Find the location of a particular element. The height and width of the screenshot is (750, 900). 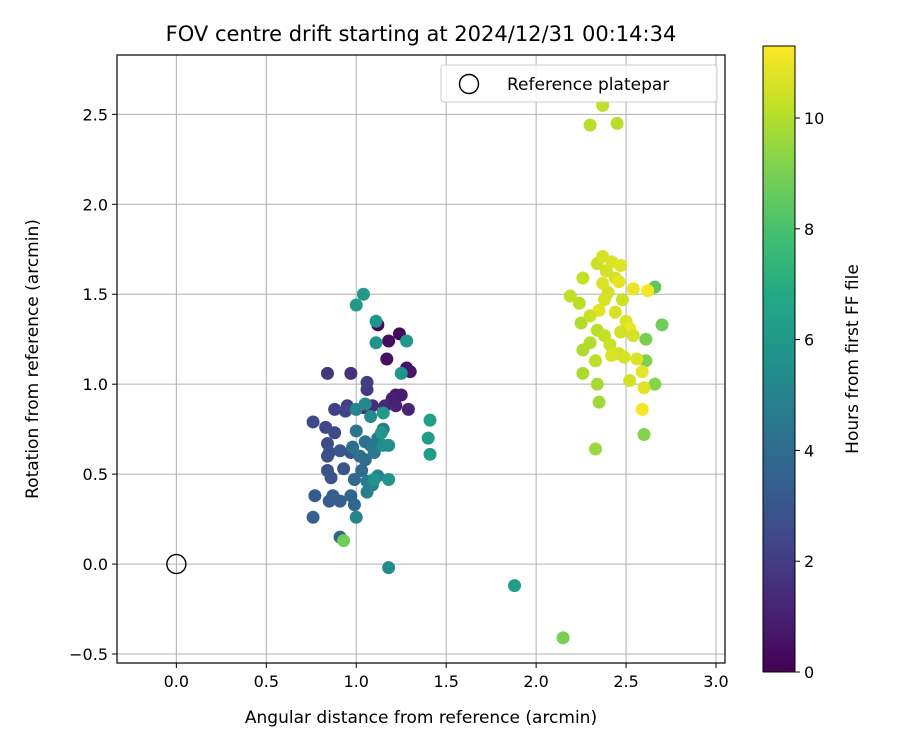

colorbar-gradient is located at coordinates (779, 359).